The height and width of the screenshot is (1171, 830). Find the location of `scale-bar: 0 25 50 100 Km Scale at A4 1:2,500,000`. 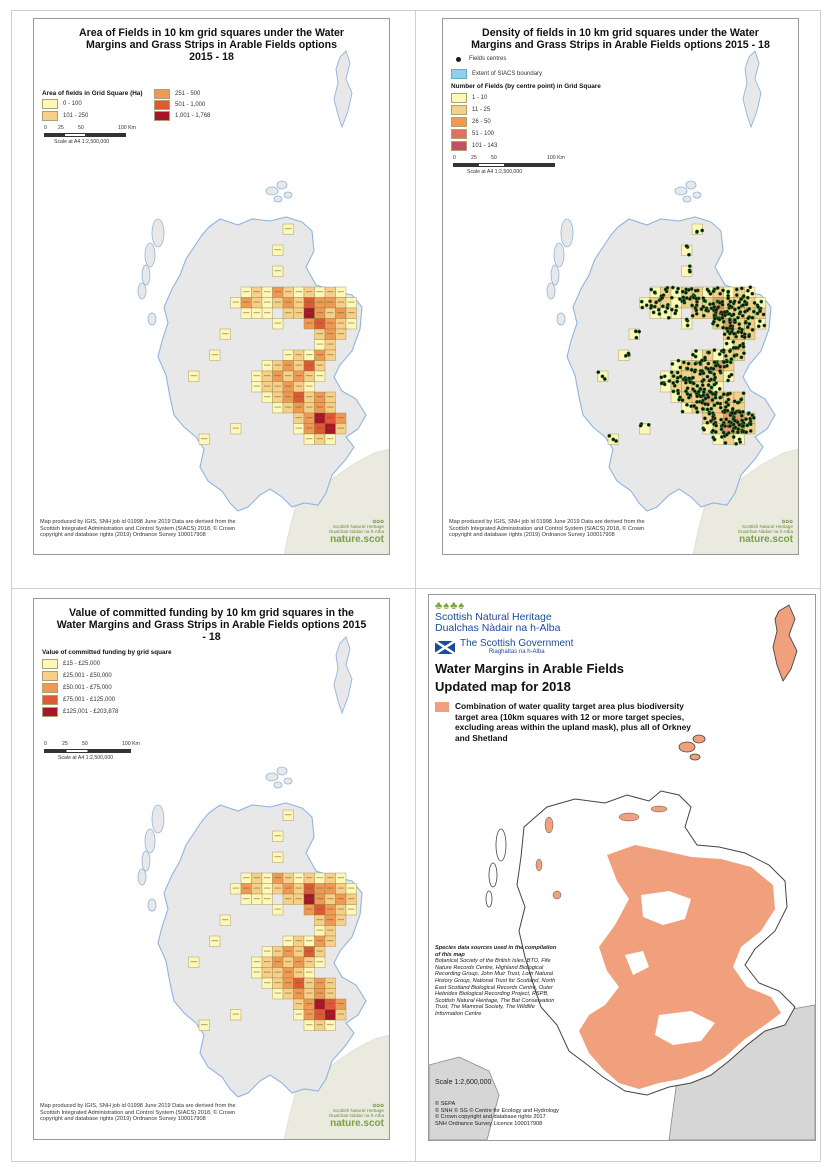

scale-bar: 0 25 50 100 Km Scale at A4 1:2,500,000 is located at coordinates (92, 751).